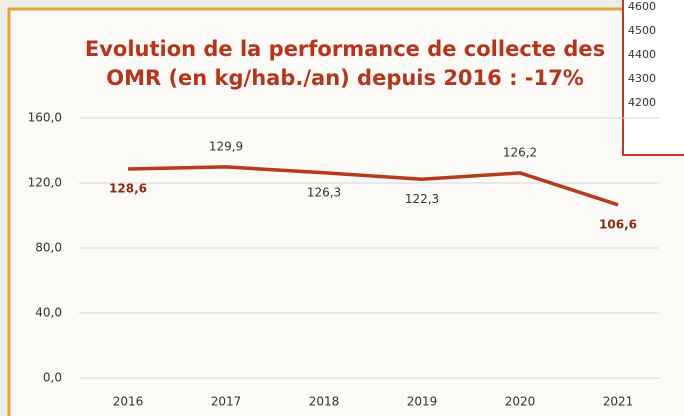 The image size is (684, 416). Describe the element at coordinates (45, 183) in the screenshot. I see `y-tick-label: 120,0` at that location.